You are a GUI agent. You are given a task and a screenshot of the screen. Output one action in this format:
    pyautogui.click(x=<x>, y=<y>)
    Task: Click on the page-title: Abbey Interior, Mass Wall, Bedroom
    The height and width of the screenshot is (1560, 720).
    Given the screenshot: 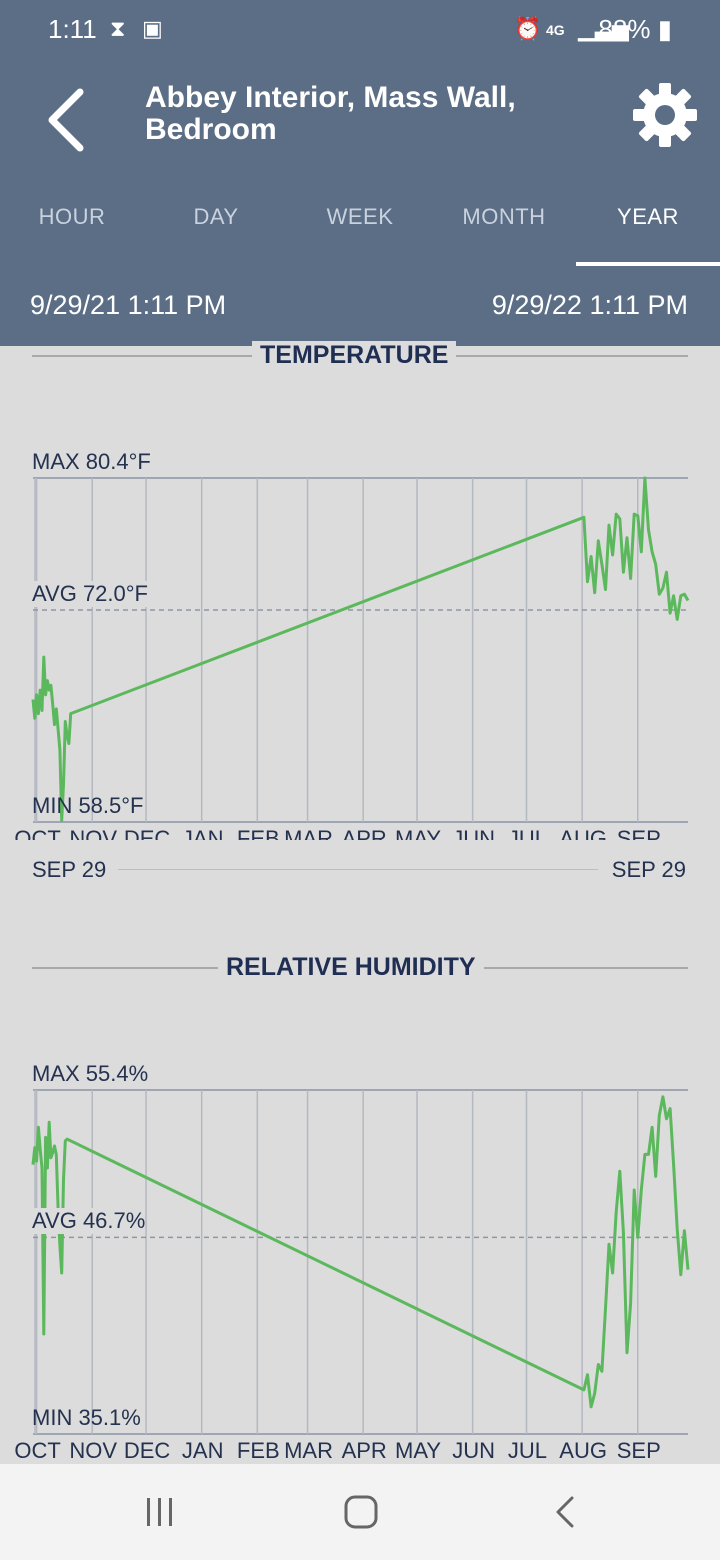 What is the action you would take?
    pyautogui.click(x=330, y=113)
    